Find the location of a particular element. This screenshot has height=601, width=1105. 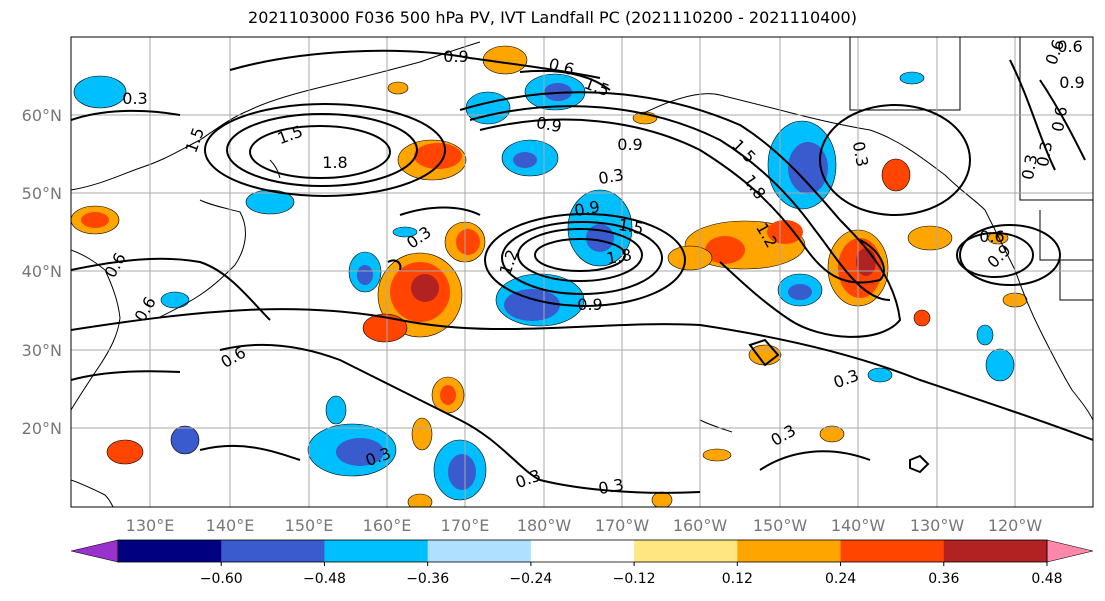

japan-coastline is located at coordinates (201, 259).